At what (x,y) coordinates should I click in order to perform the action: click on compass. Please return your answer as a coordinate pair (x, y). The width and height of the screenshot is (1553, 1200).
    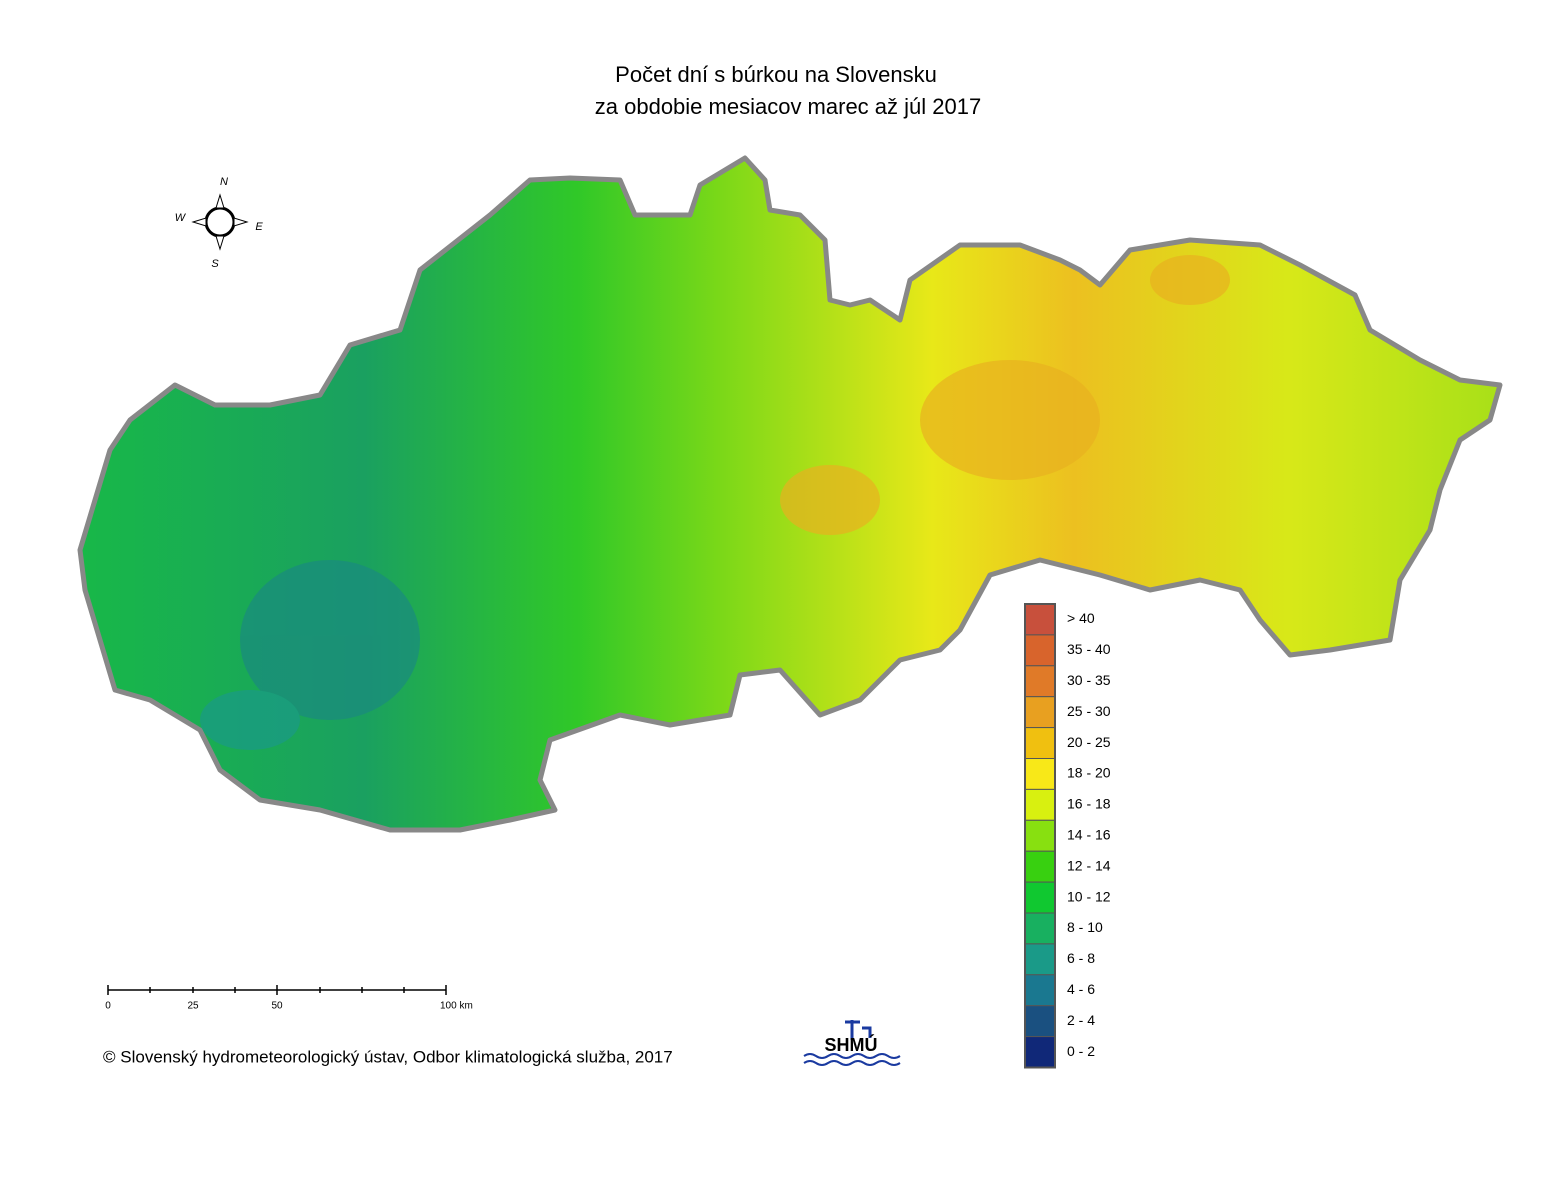
    Looking at the image, I should click on (220, 222).